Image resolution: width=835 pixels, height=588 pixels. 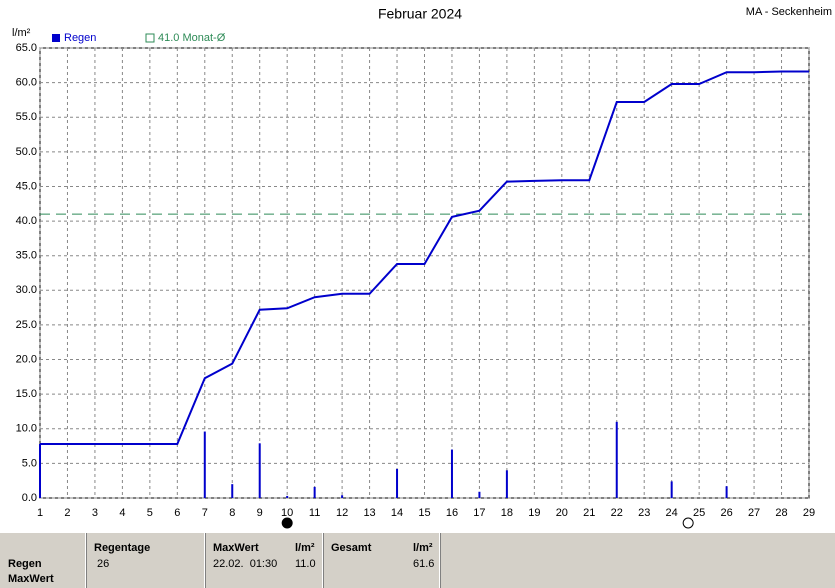 I want to click on x-tick-label: 16, so click(x=452, y=513).